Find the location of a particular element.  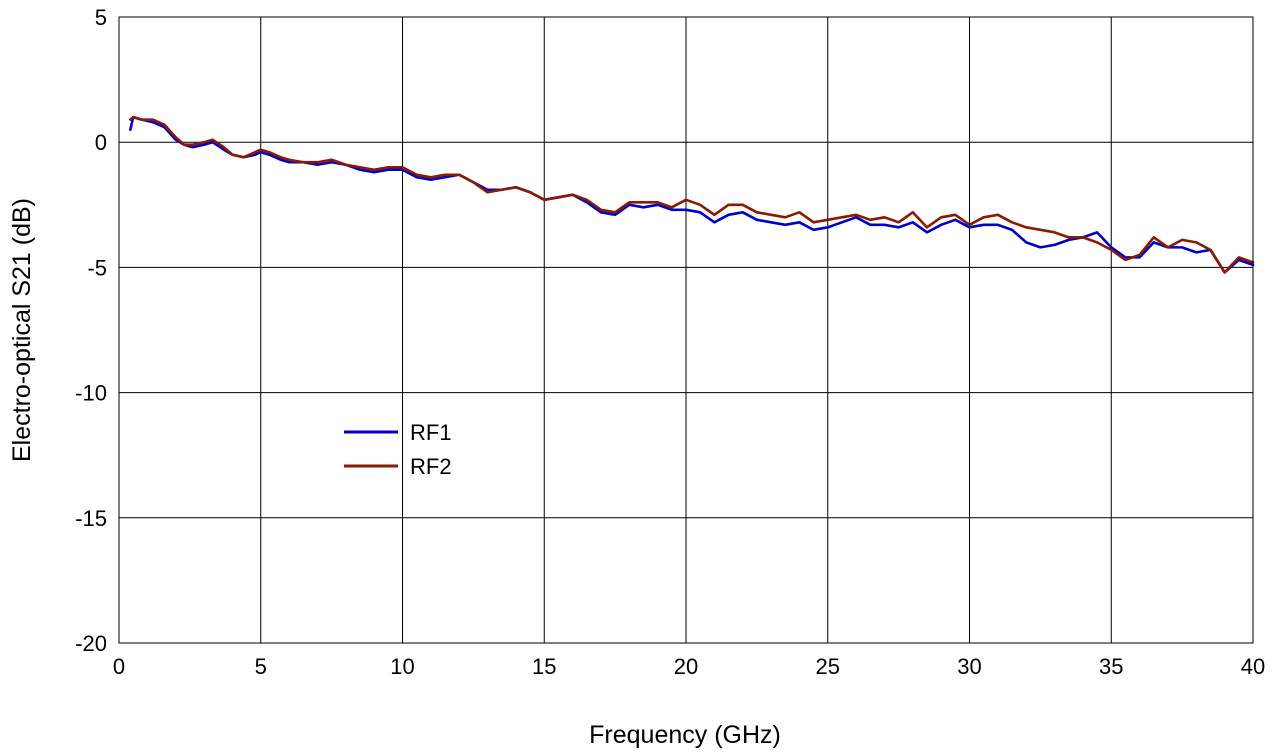

x-tick-label: 40 is located at coordinates (1253, 666).